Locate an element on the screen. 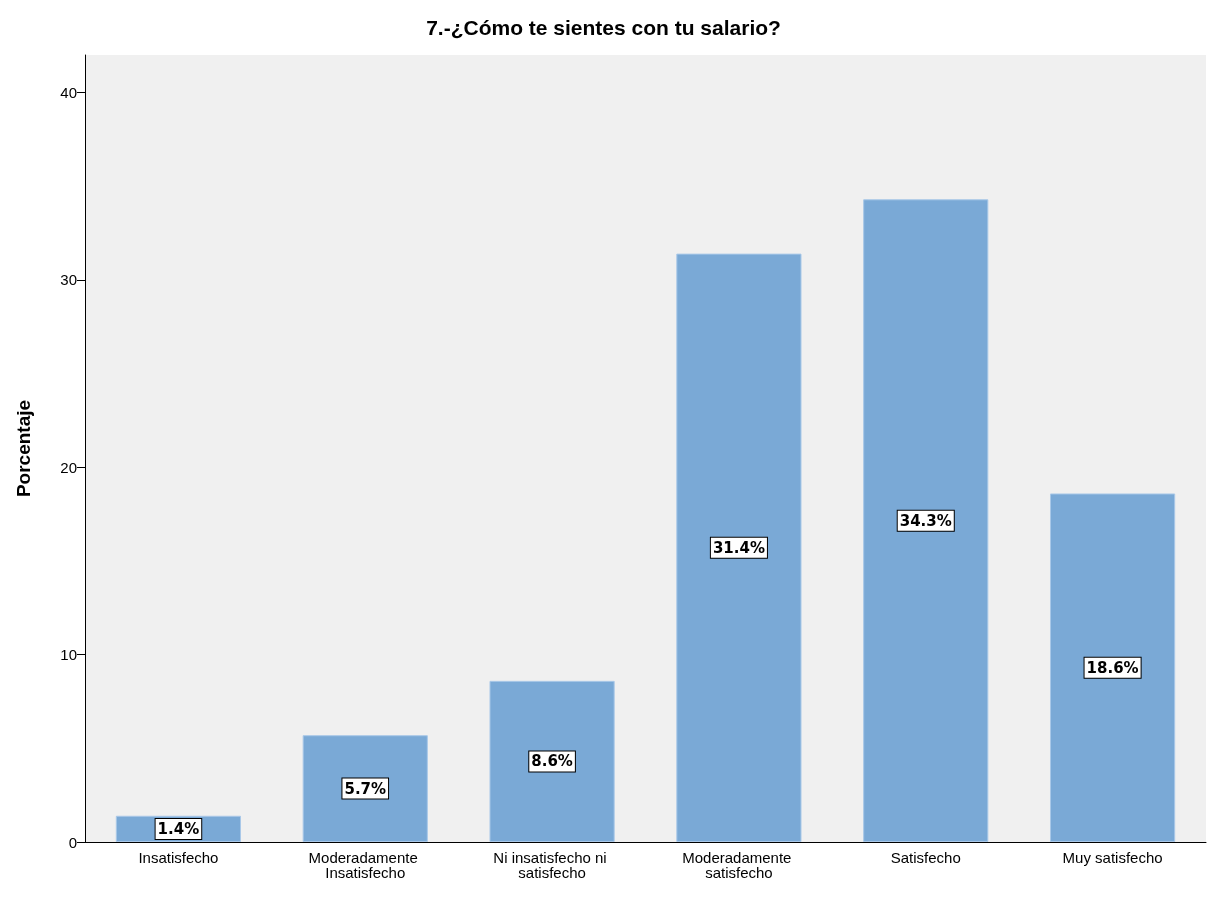 This screenshot has width=1207, height=899. y-tick-label: 20 is located at coordinates (68, 467).